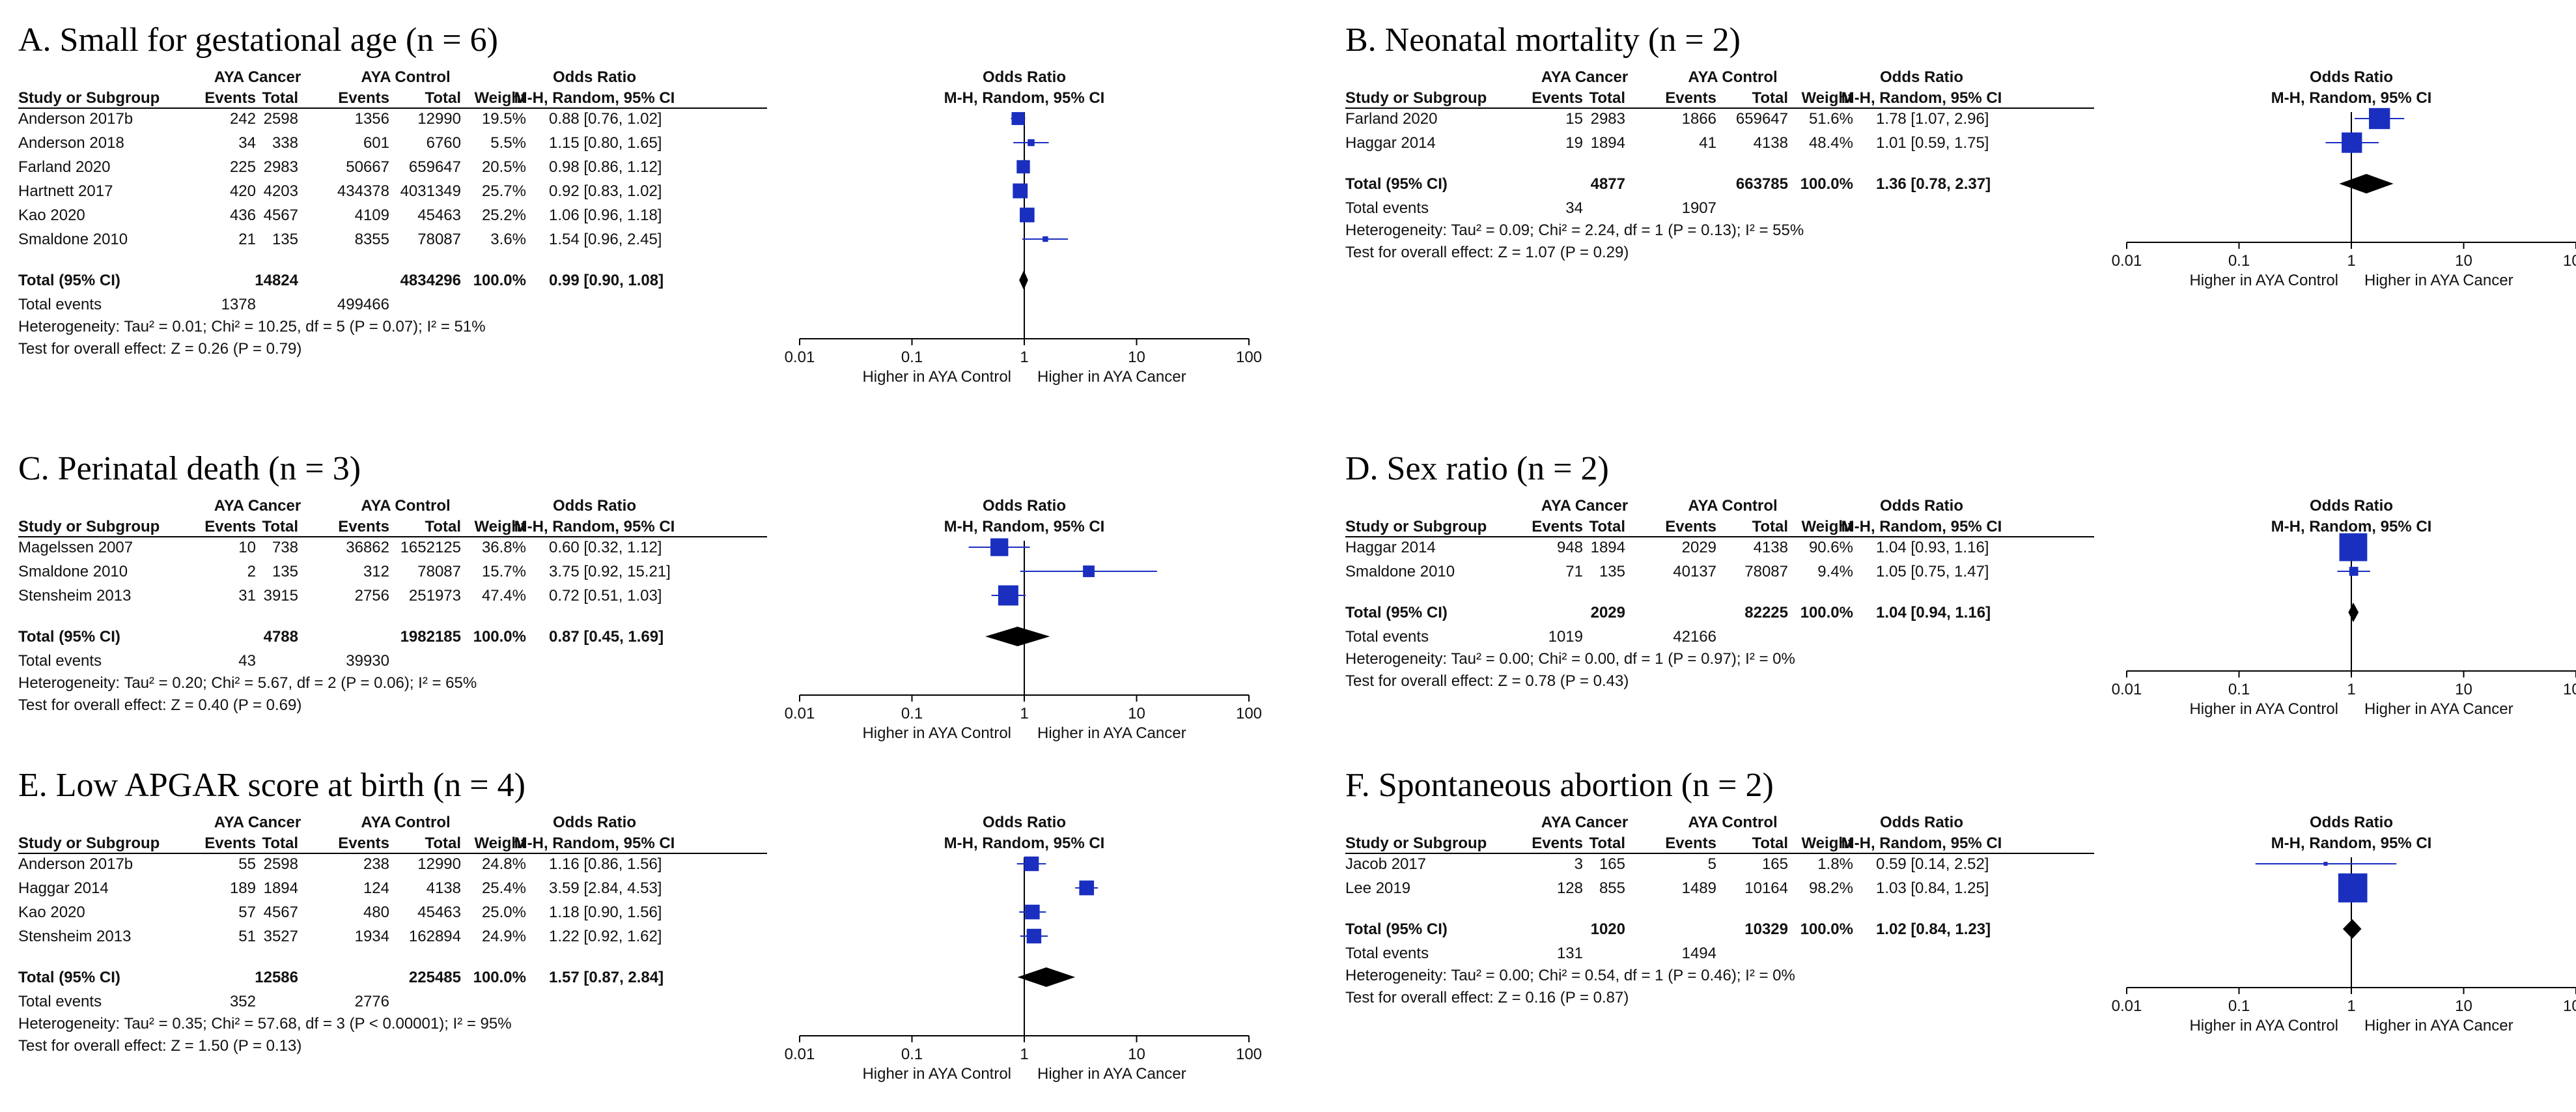 This screenshot has height=1112, width=2576. What do you see at coordinates (1933, 864) in the screenshot?
I see `study-odds-ratio: 0.59 [0.14, 2.52]` at bounding box center [1933, 864].